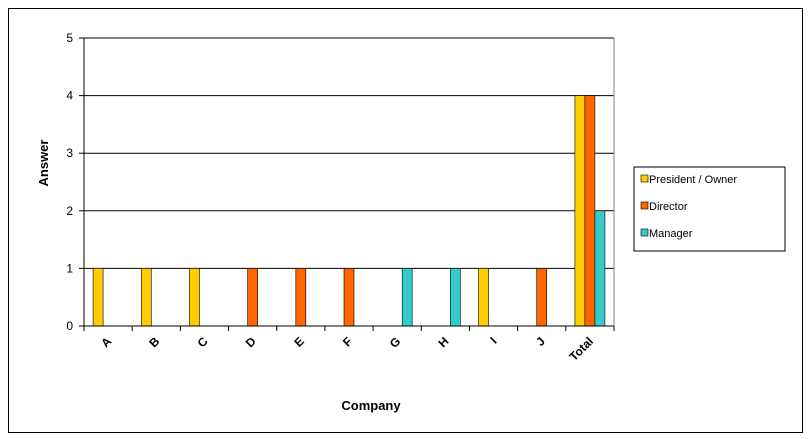 The image size is (811, 439). I want to click on x-tick-label-total: Total, so click(581, 349).